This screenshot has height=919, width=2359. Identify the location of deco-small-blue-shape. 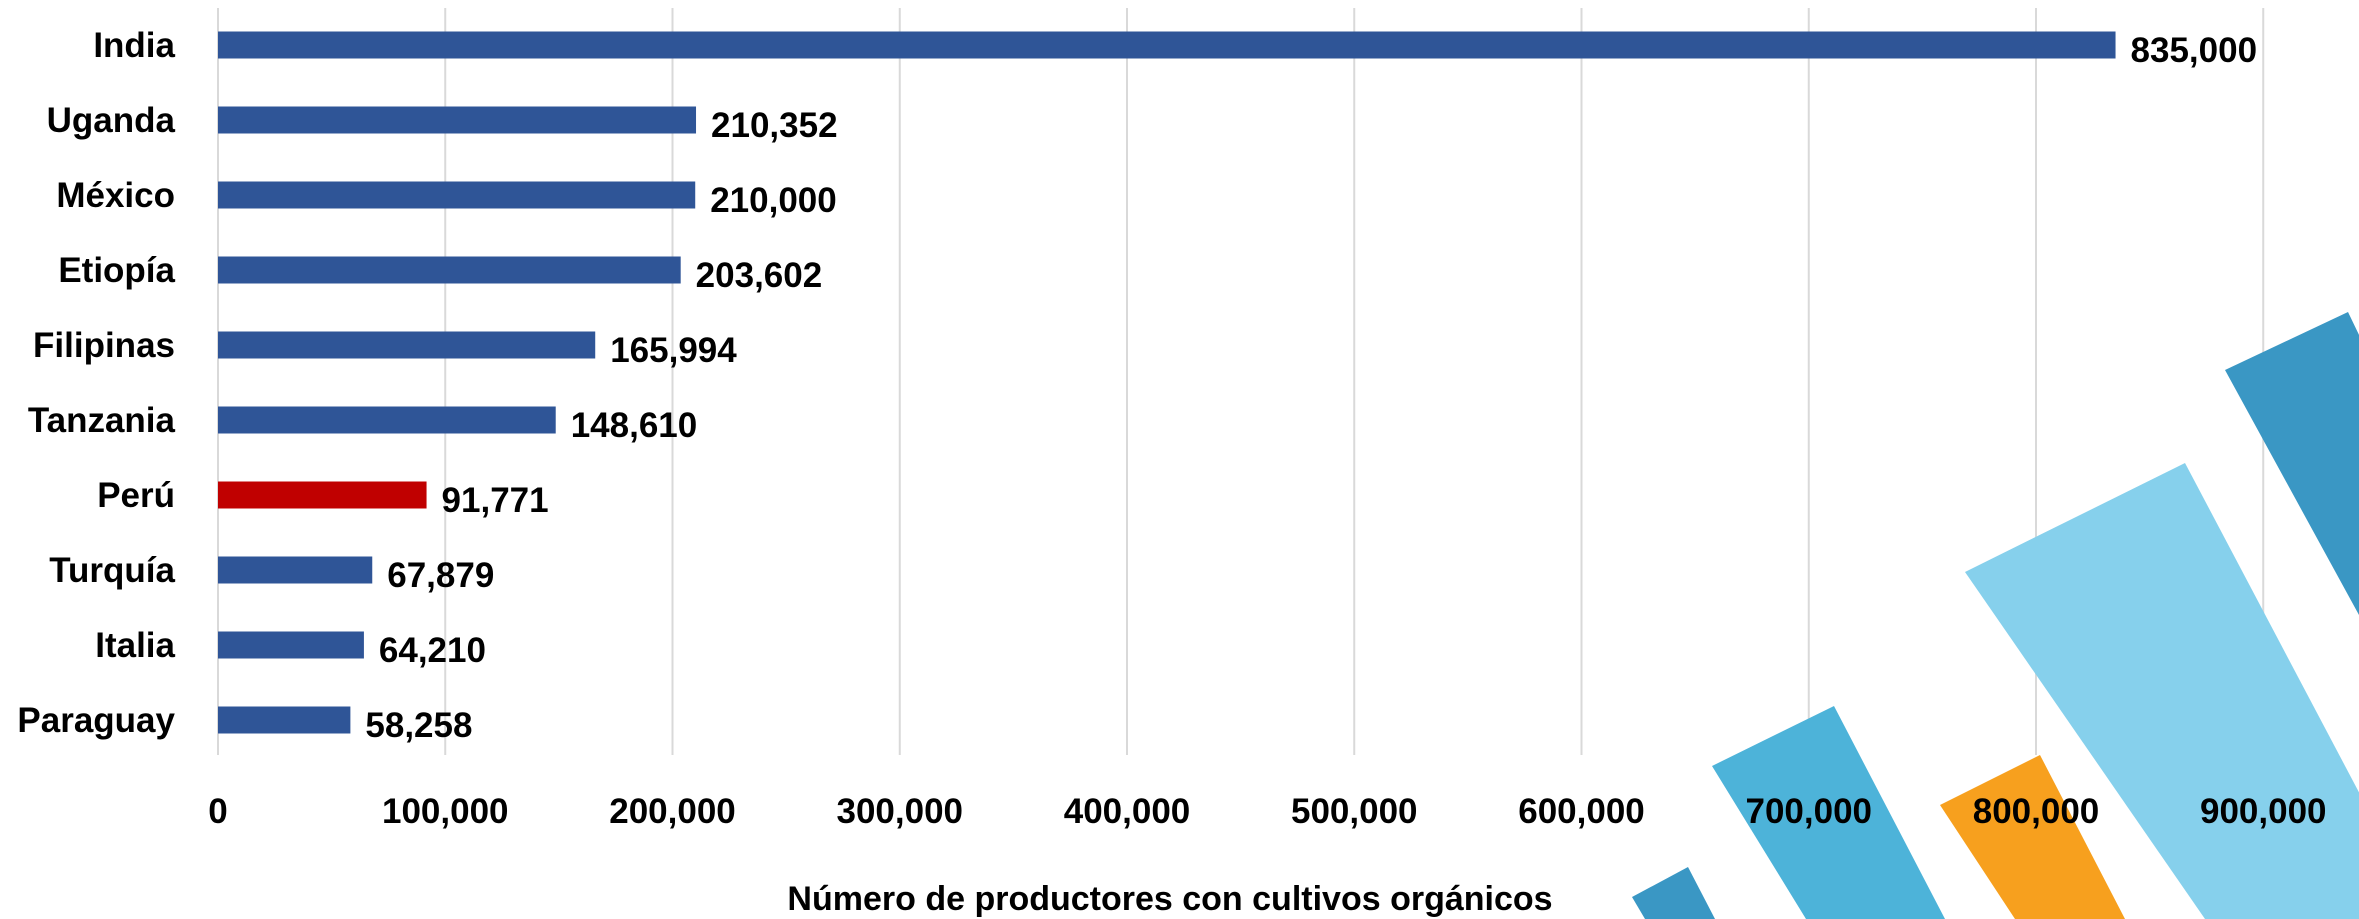
(1673, 893).